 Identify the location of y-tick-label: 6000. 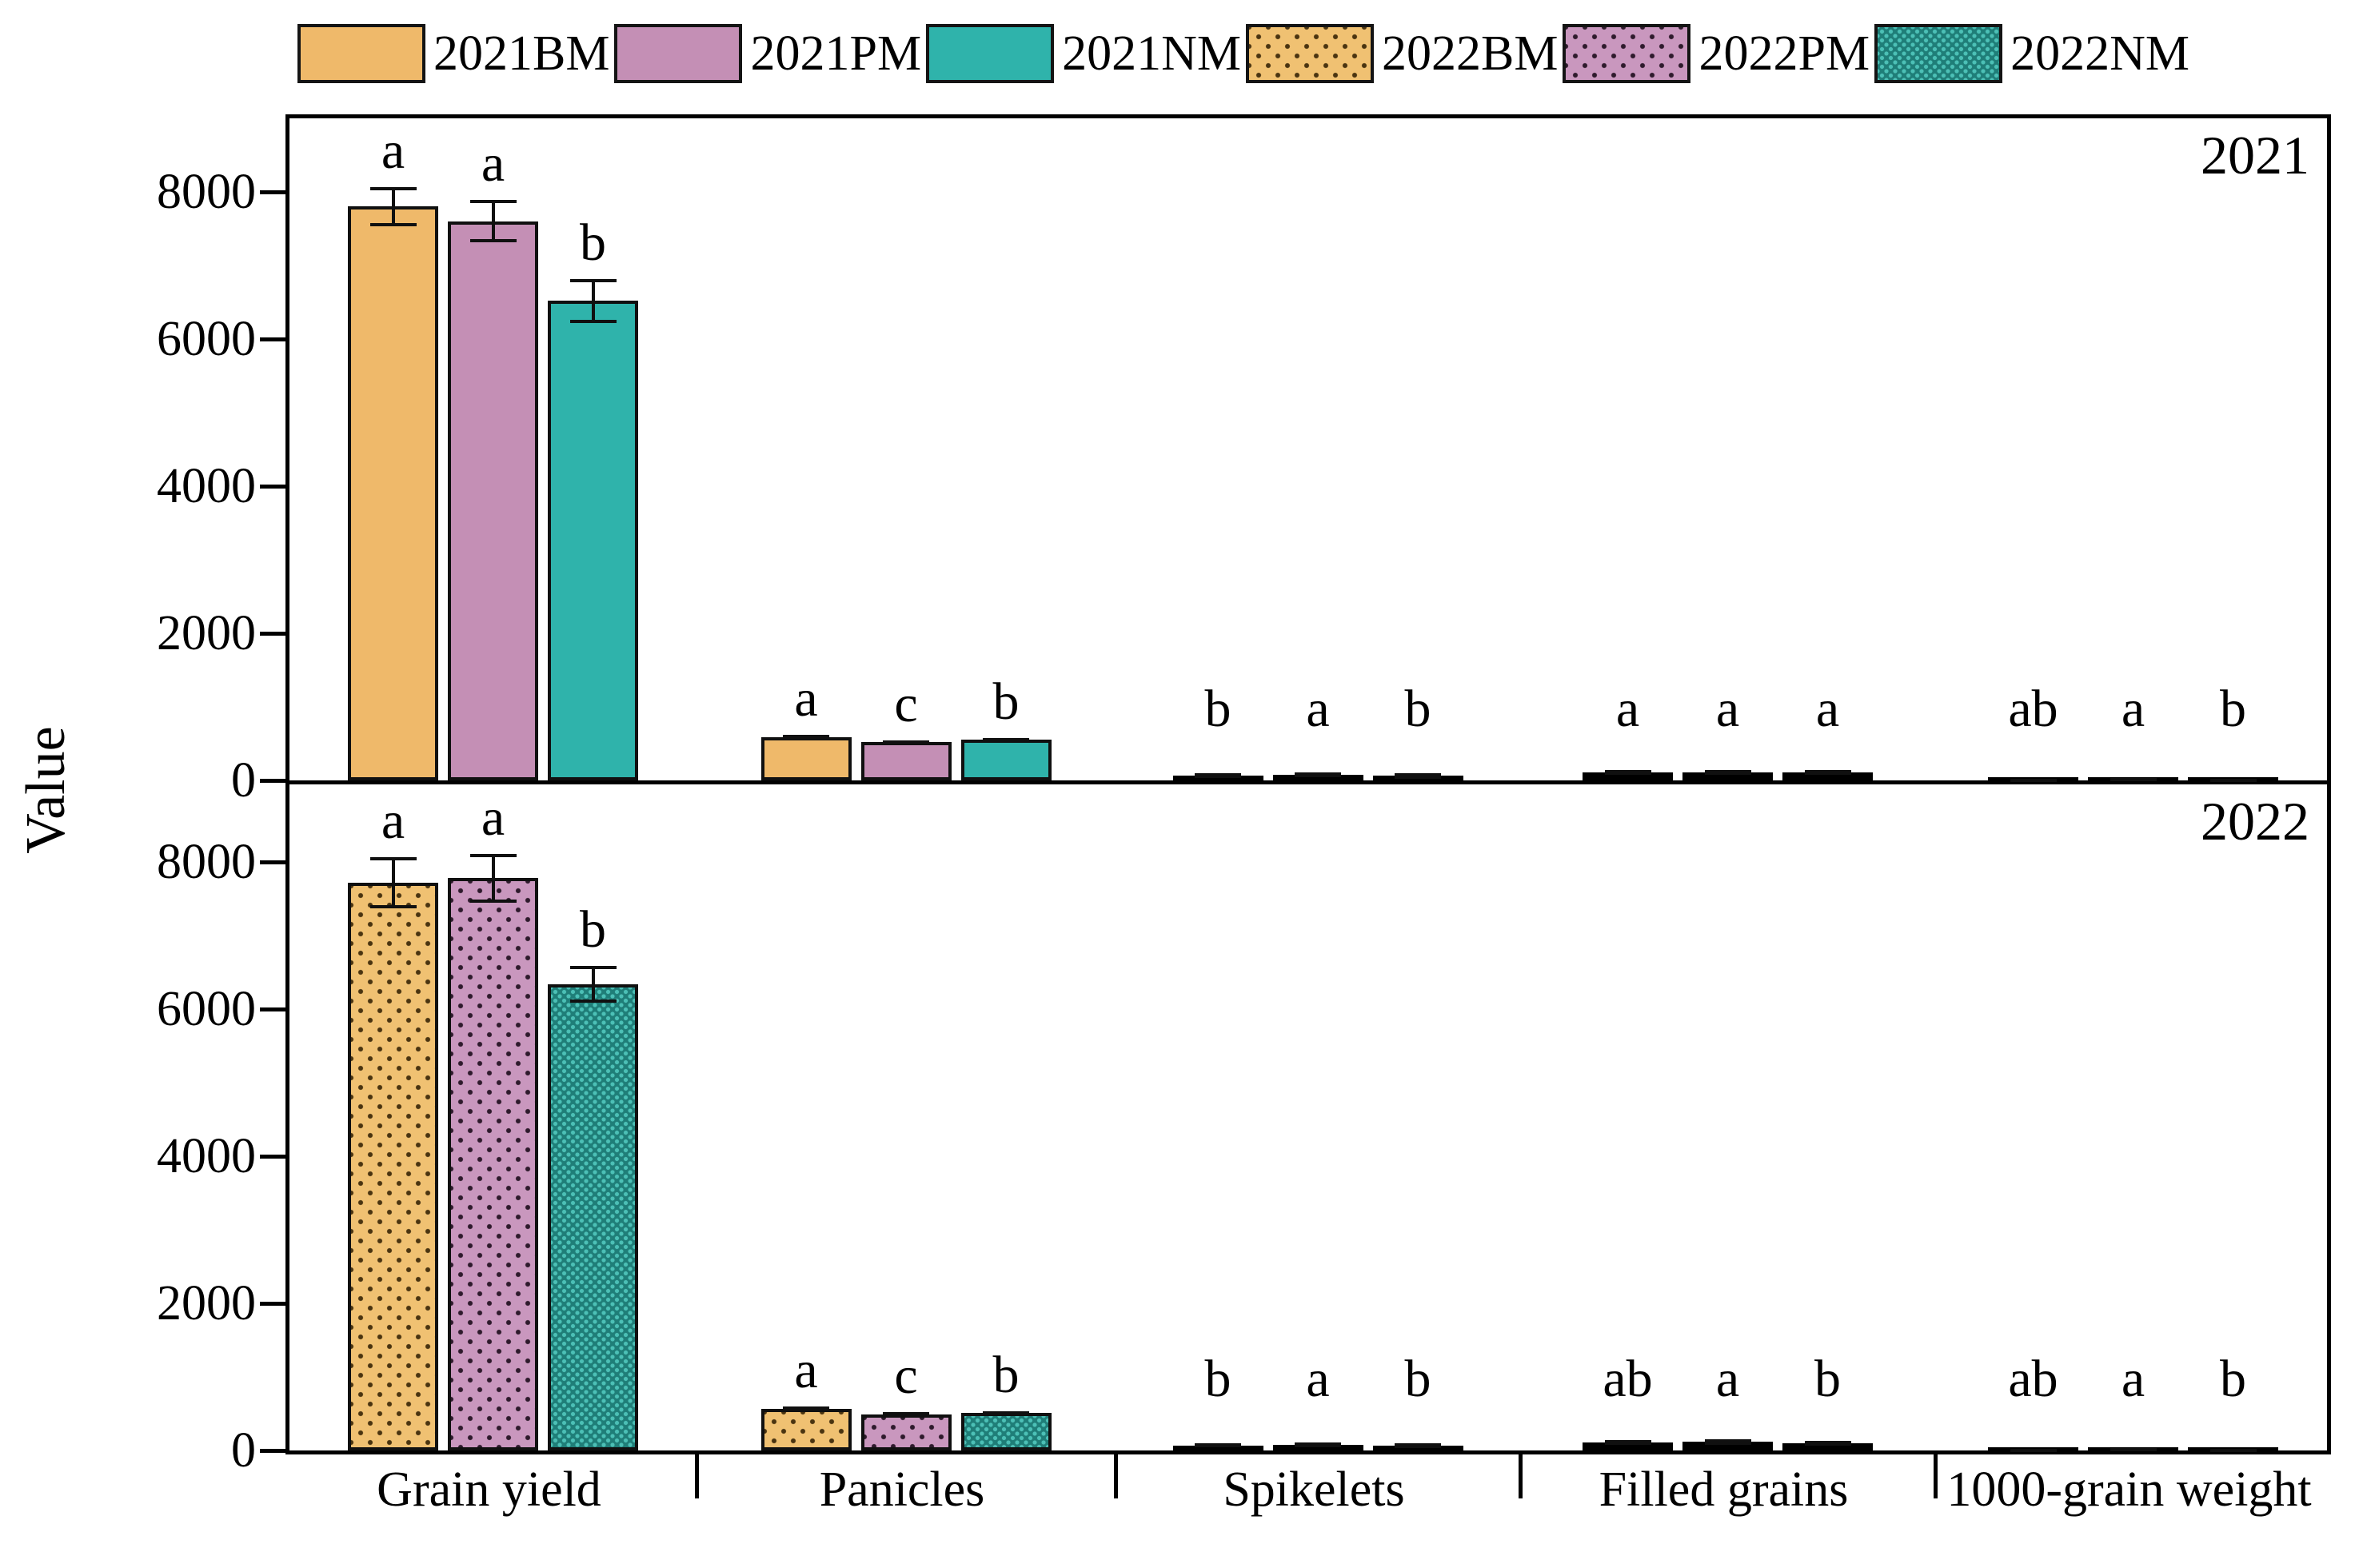
(207, 339).